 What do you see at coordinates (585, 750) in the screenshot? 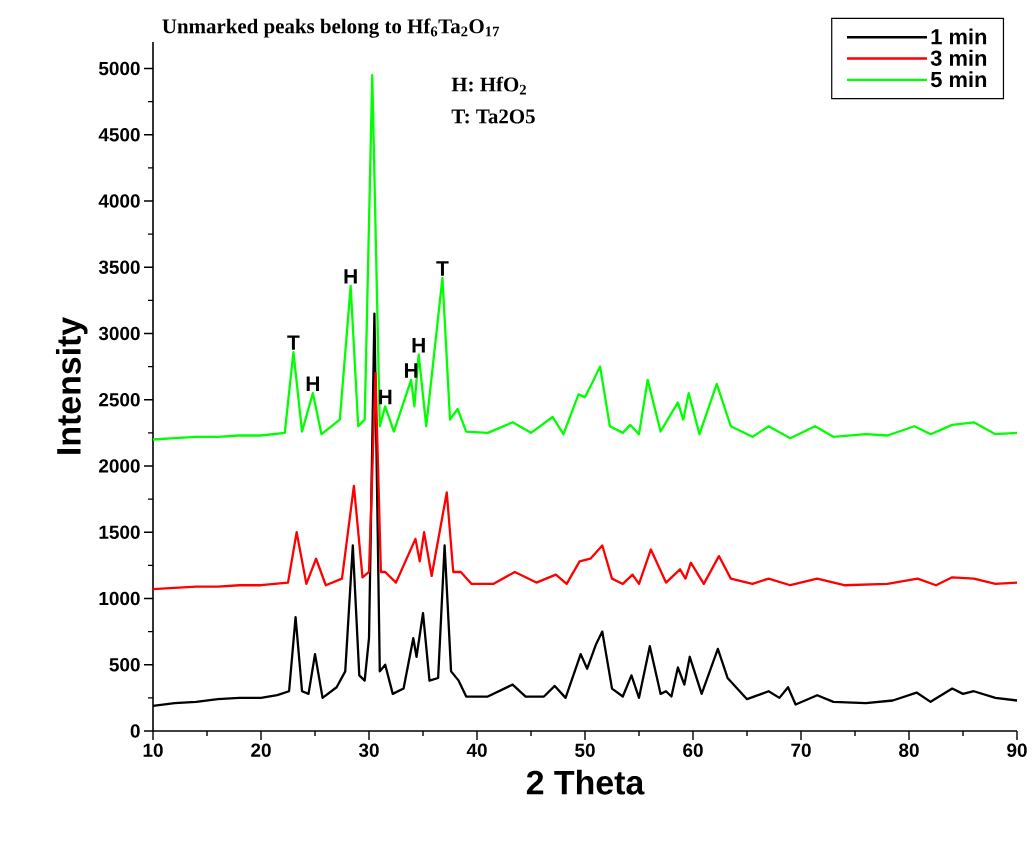
I see `x-tick-label: 50` at bounding box center [585, 750].